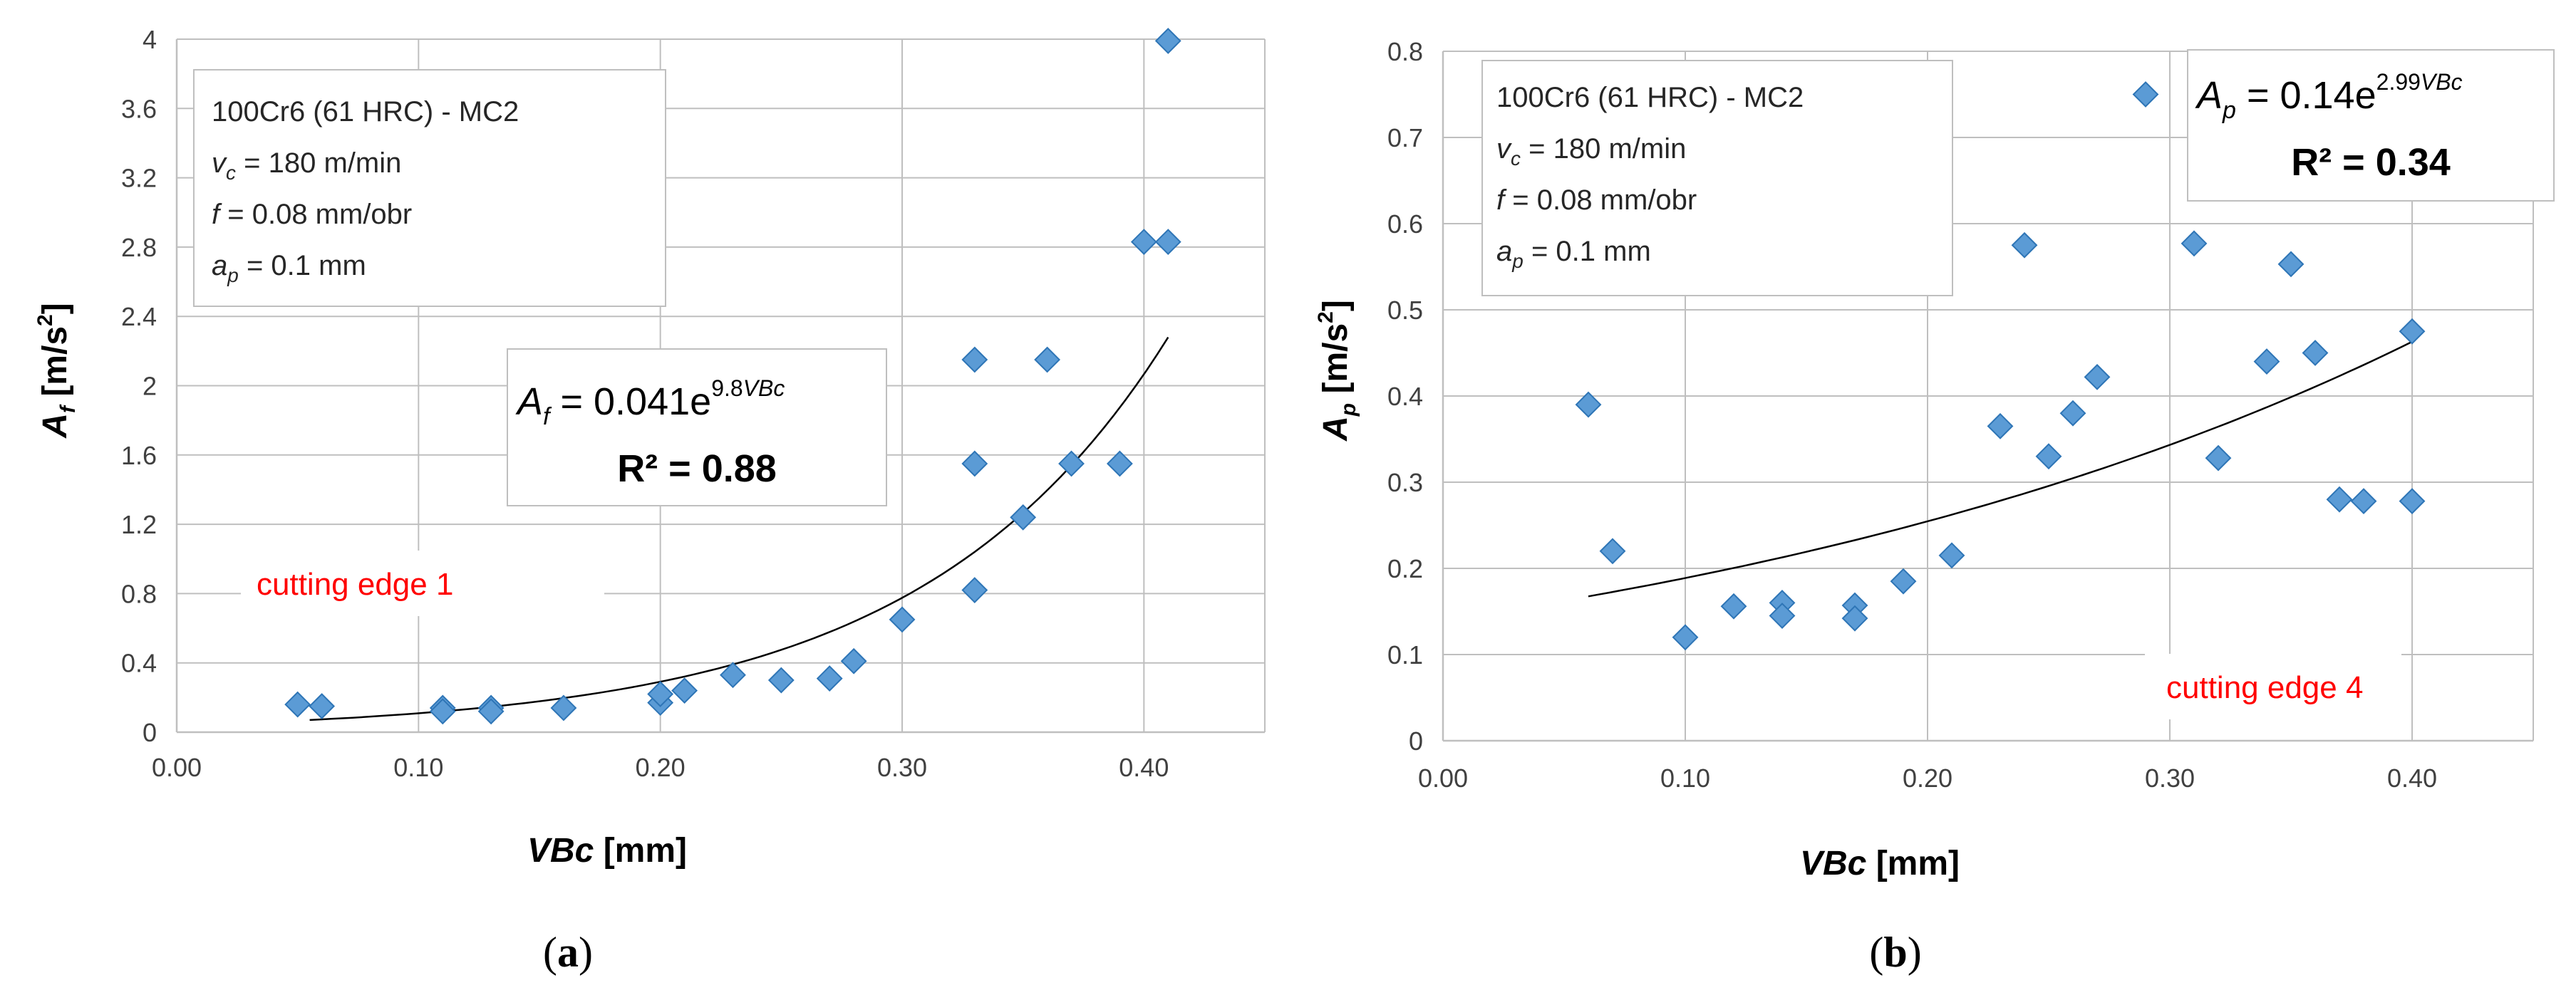 This screenshot has height=995, width=2576. Describe the element at coordinates (68, 408) in the screenshot. I see `chart-a-y-axis-subscript: f` at that location.